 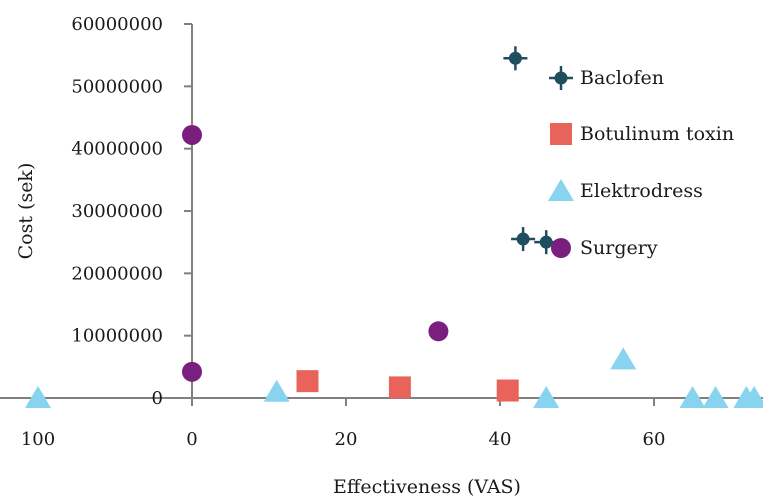 What do you see at coordinates (657, 134) in the screenshot?
I see `legend-label: Botulinum toxin` at bounding box center [657, 134].